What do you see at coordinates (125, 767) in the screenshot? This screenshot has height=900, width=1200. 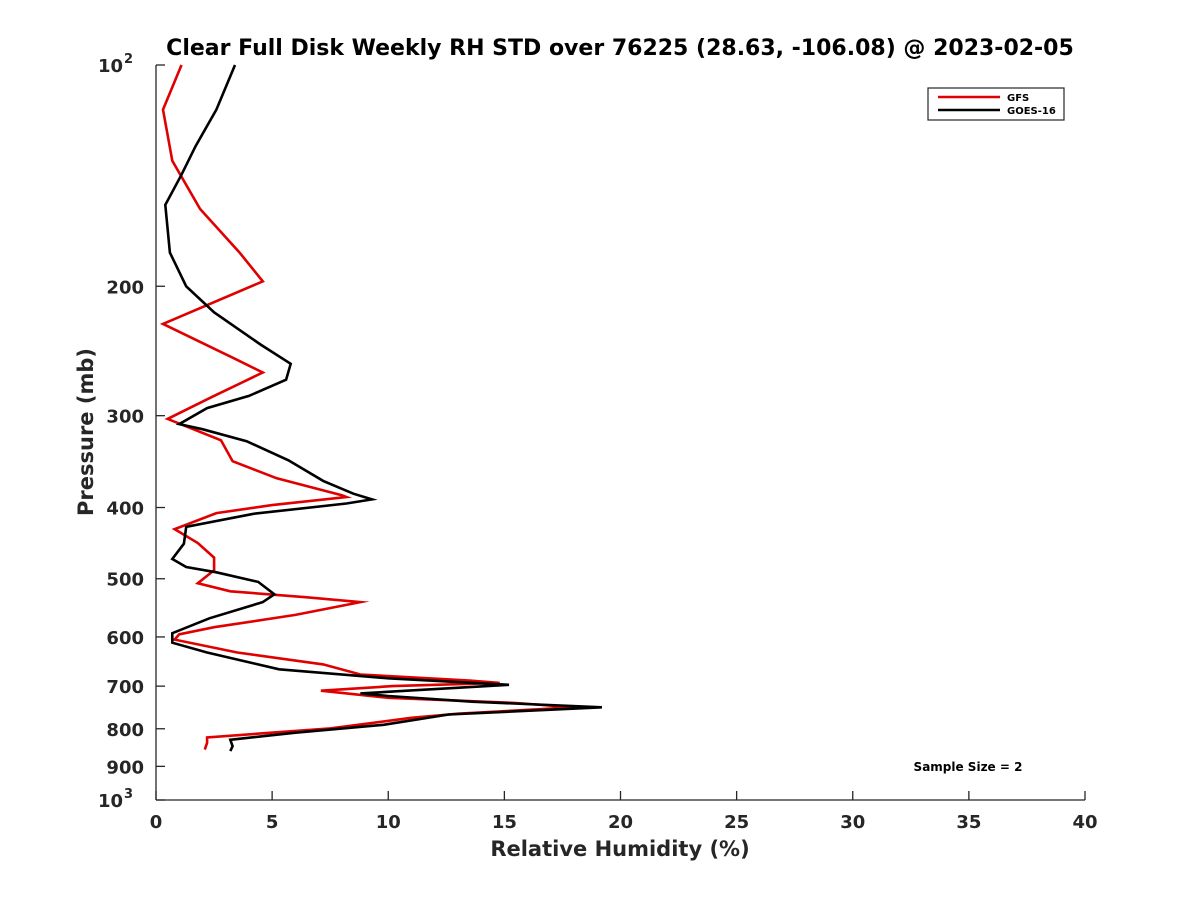 I see `y-tick-label: 900` at bounding box center [125, 767].